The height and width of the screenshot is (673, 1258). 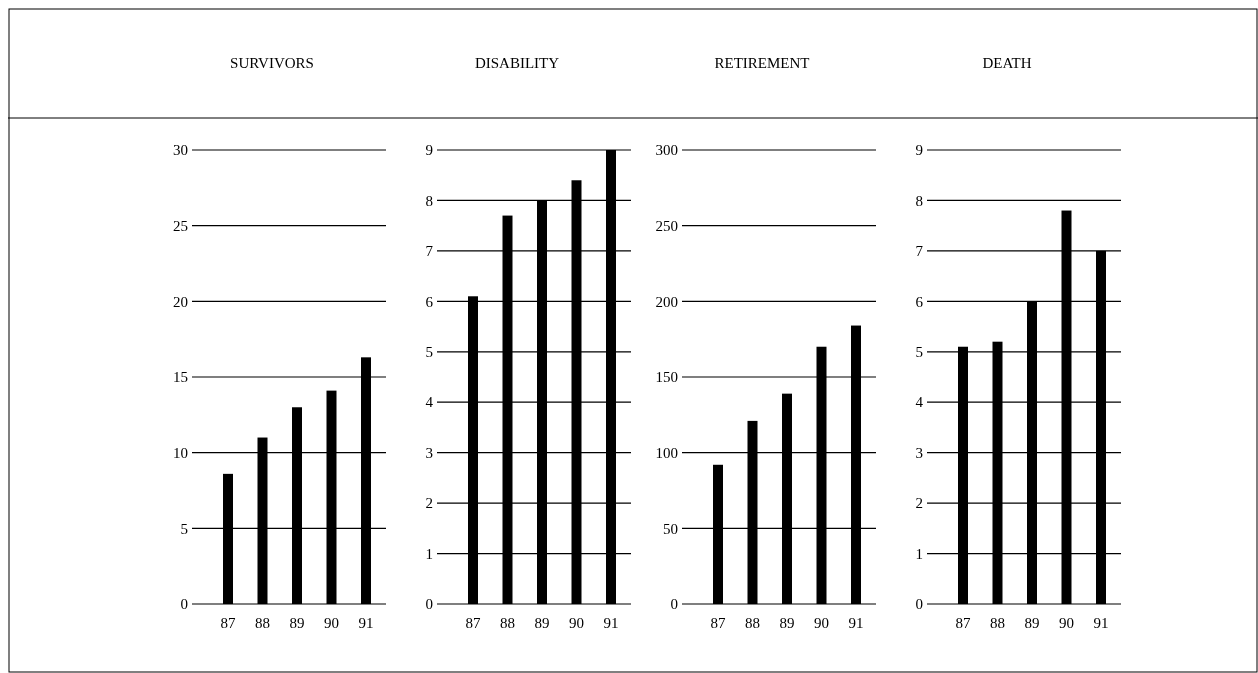 What do you see at coordinates (666, 377) in the screenshot?
I see `y-tick-label: 150` at bounding box center [666, 377].